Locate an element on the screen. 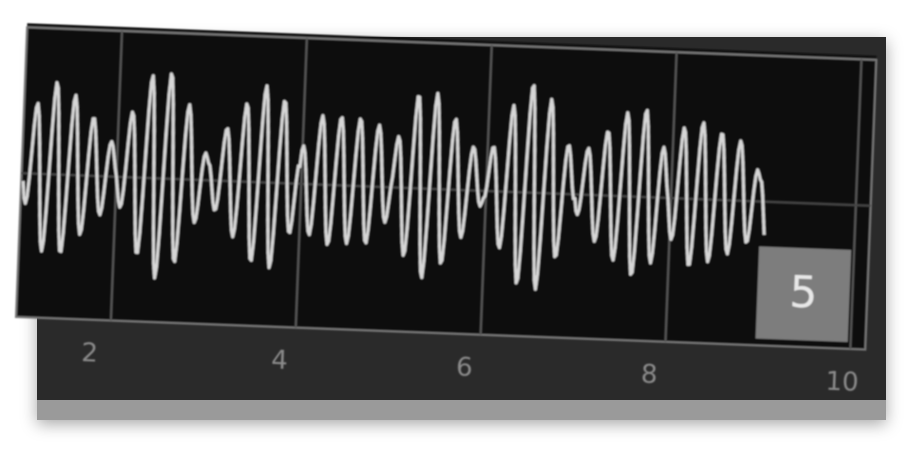  bezel-bottom is located at coordinates (461, 410).